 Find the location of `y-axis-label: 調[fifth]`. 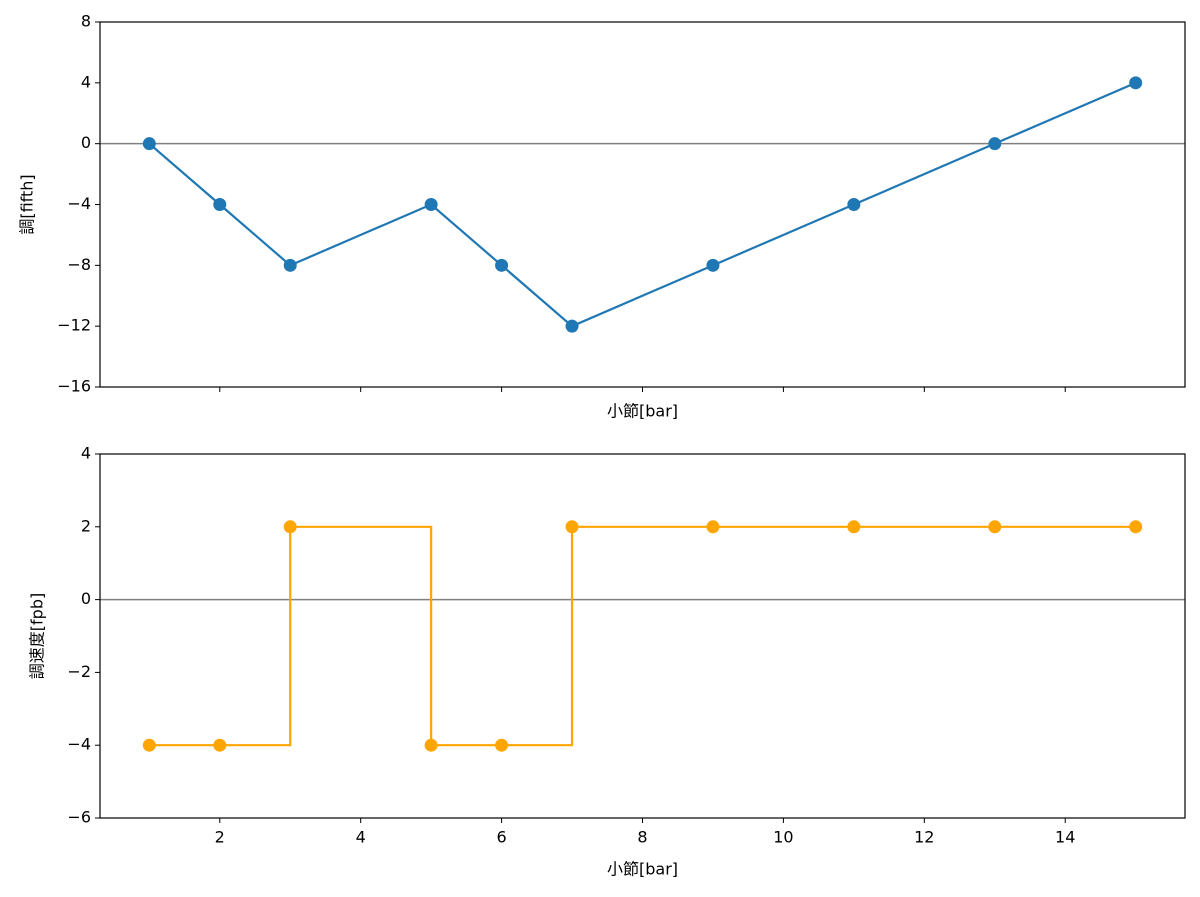

y-axis-label: 調[fifth] is located at coordinates (27, 204).